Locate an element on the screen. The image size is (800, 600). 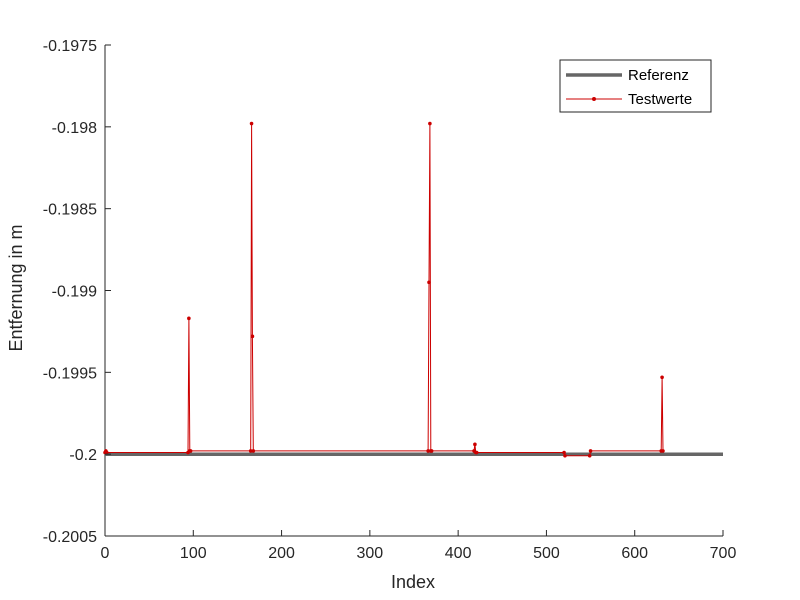
legend-label: Testwerte is located at coordinates (660, 99).